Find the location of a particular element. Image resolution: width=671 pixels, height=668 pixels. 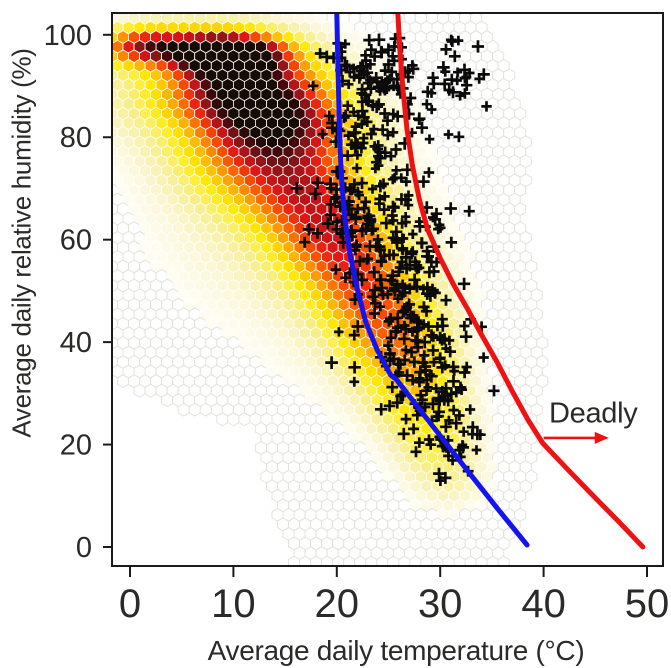

x-axis-title: Average daily temperature (°C) is located at coordinates (396, 650).